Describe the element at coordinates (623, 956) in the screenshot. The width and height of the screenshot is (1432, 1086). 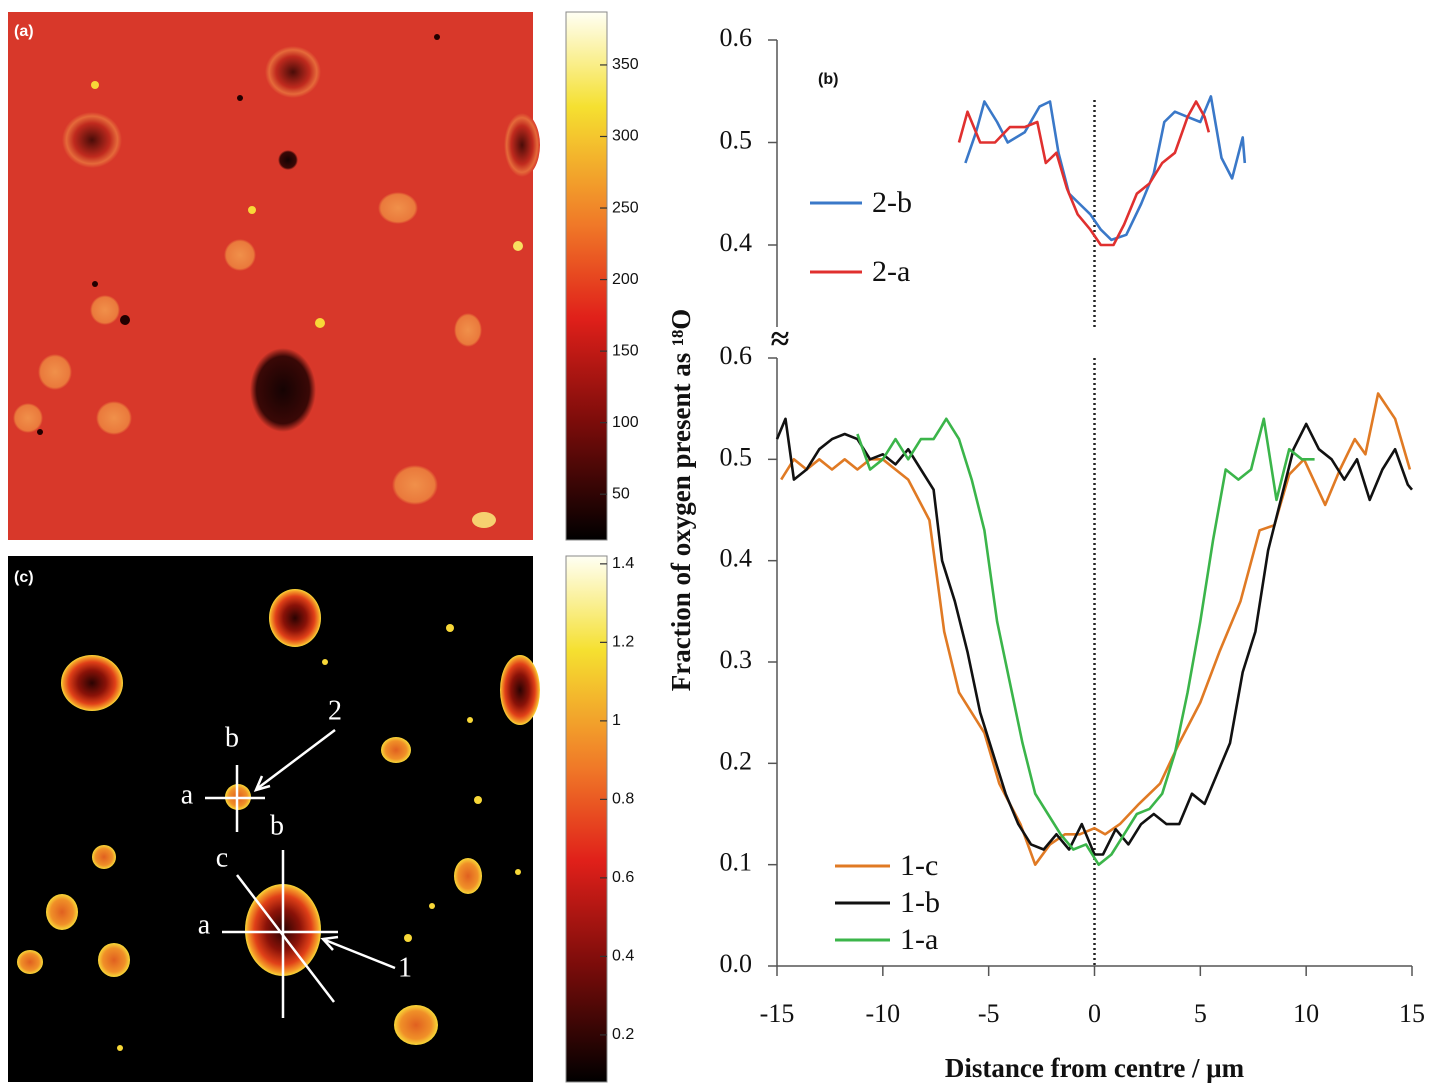
I see `colorbar-tick-label: 0.4` at that location.